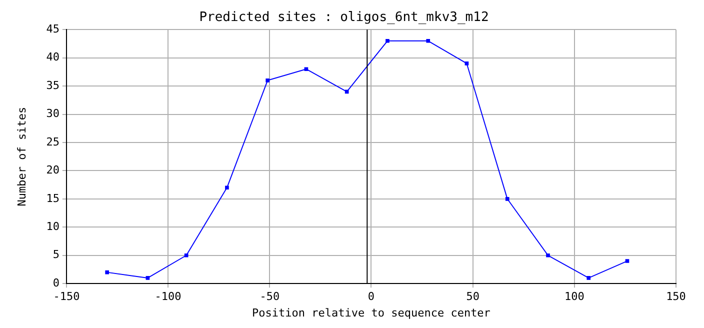  I want to click on x-axis-title: Position relative to sequence center, so click(371, 313).